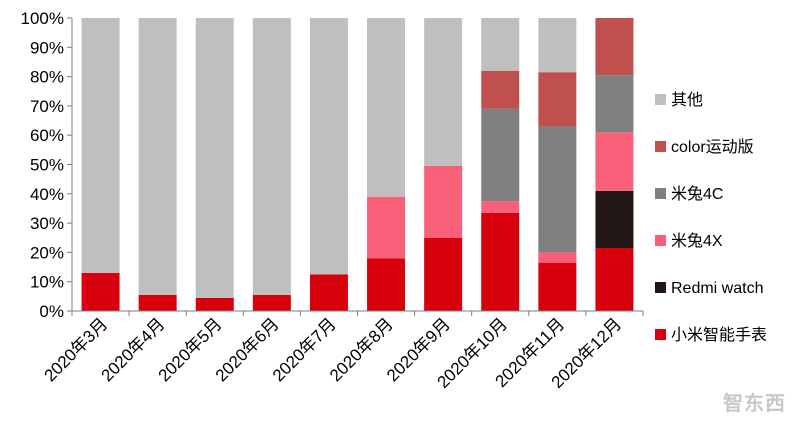 The height and width of the screenshot is (426, 800). I want to click on y-tick-label: 70%, so click(47, 106).